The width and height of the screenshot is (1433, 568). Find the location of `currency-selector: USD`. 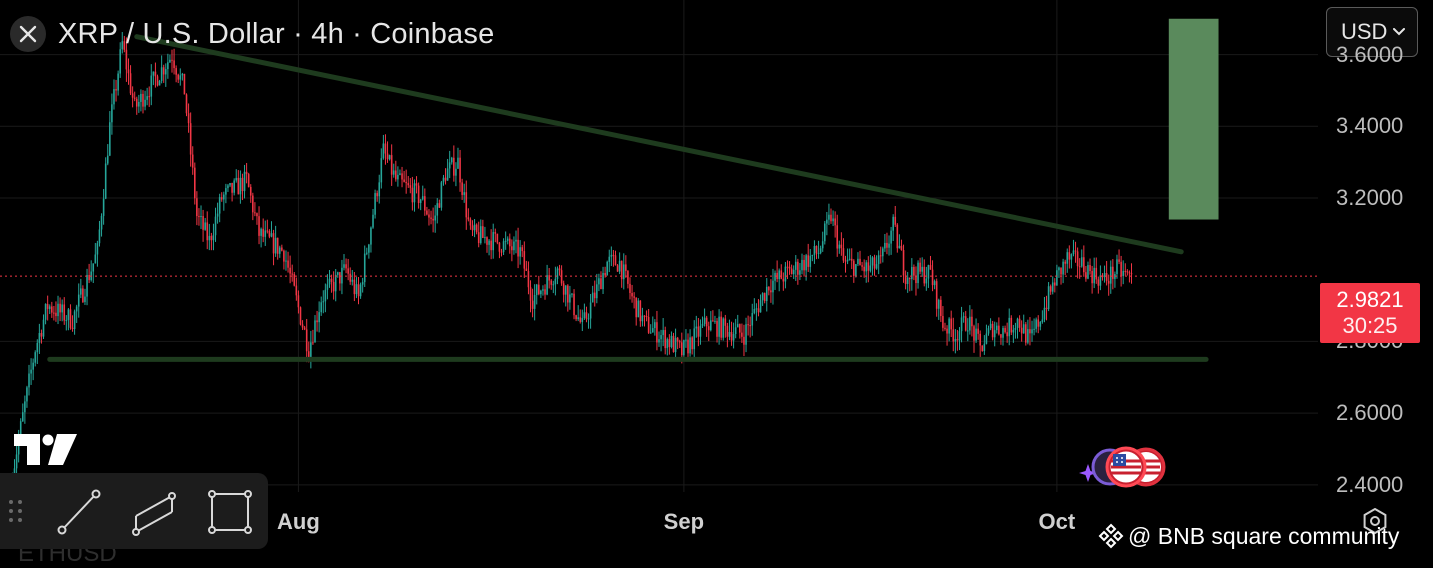

currency-selector: USD is located at coordinates (1372, 32).